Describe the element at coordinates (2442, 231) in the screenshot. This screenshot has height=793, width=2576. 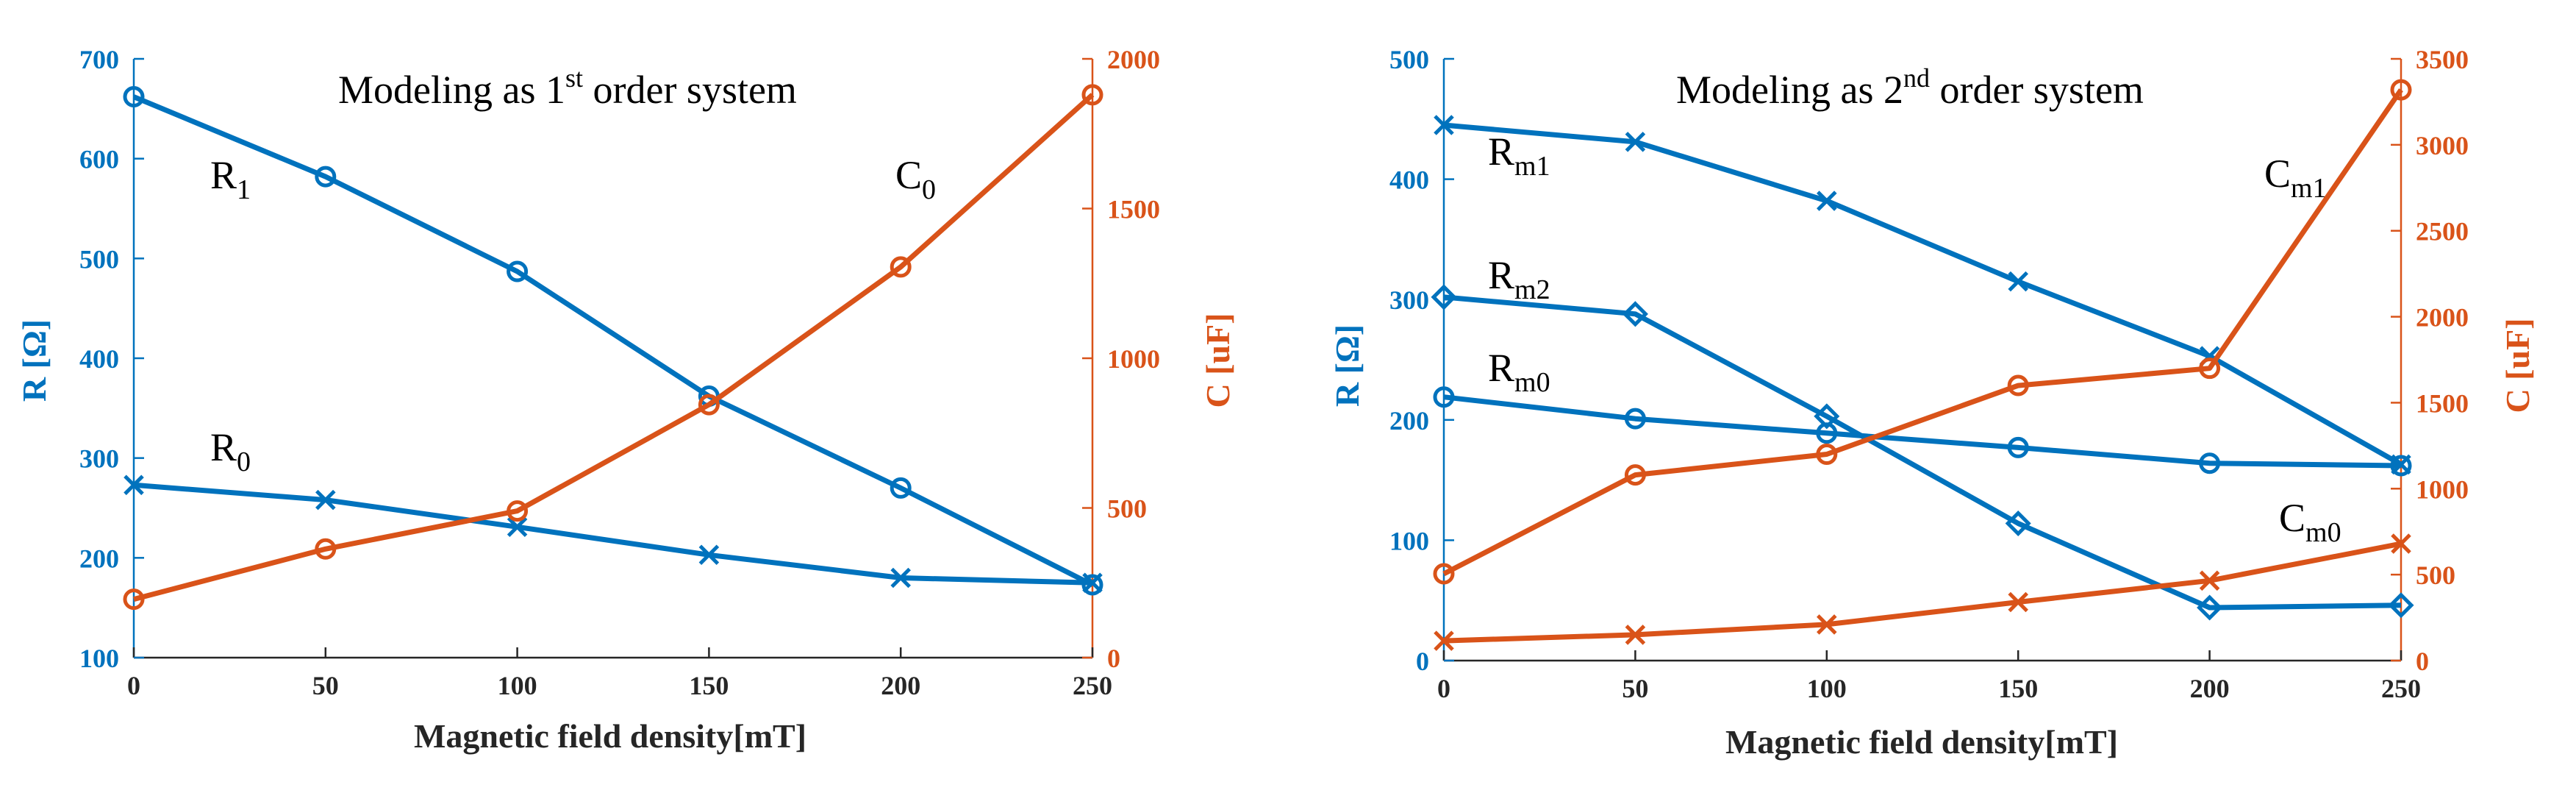
I see `y-tick-label-right: 2500` at that location.